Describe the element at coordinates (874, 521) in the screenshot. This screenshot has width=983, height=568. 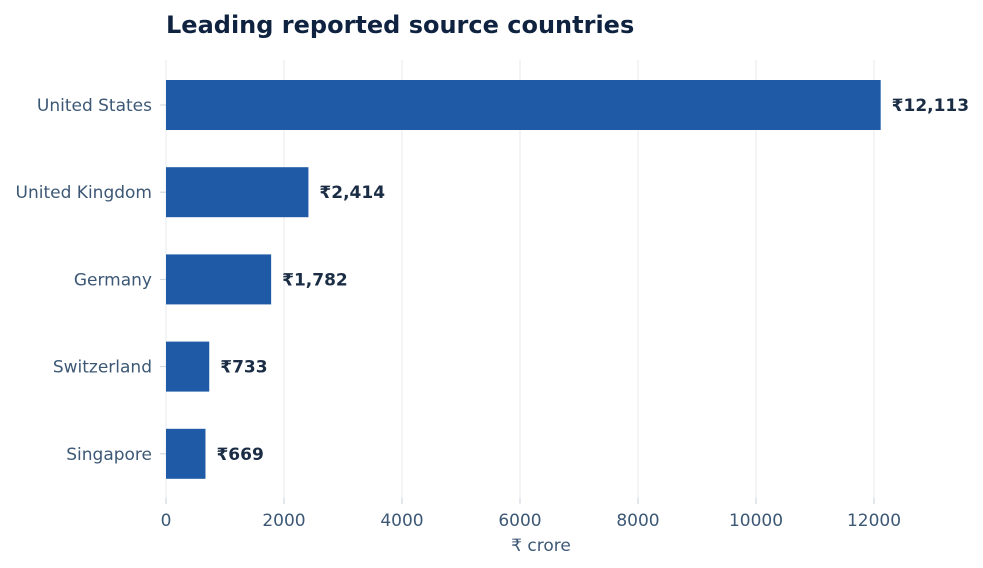
I see `x-tick-label-6: 12000` at that location.